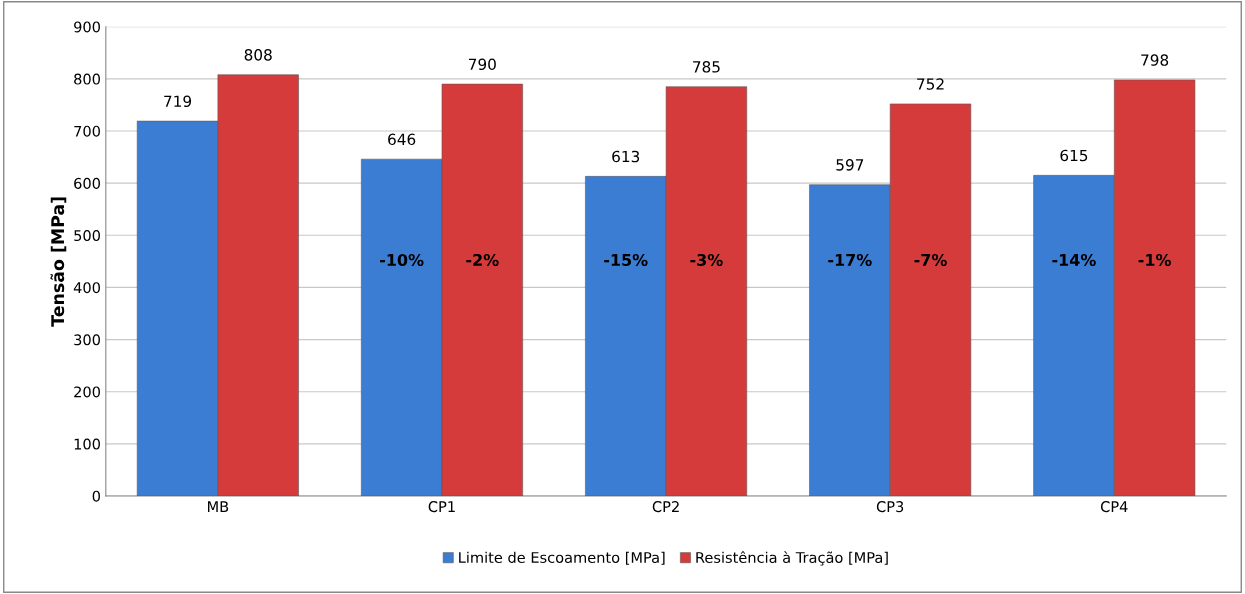  I want to click on data-label: 752, so click(930, 84).